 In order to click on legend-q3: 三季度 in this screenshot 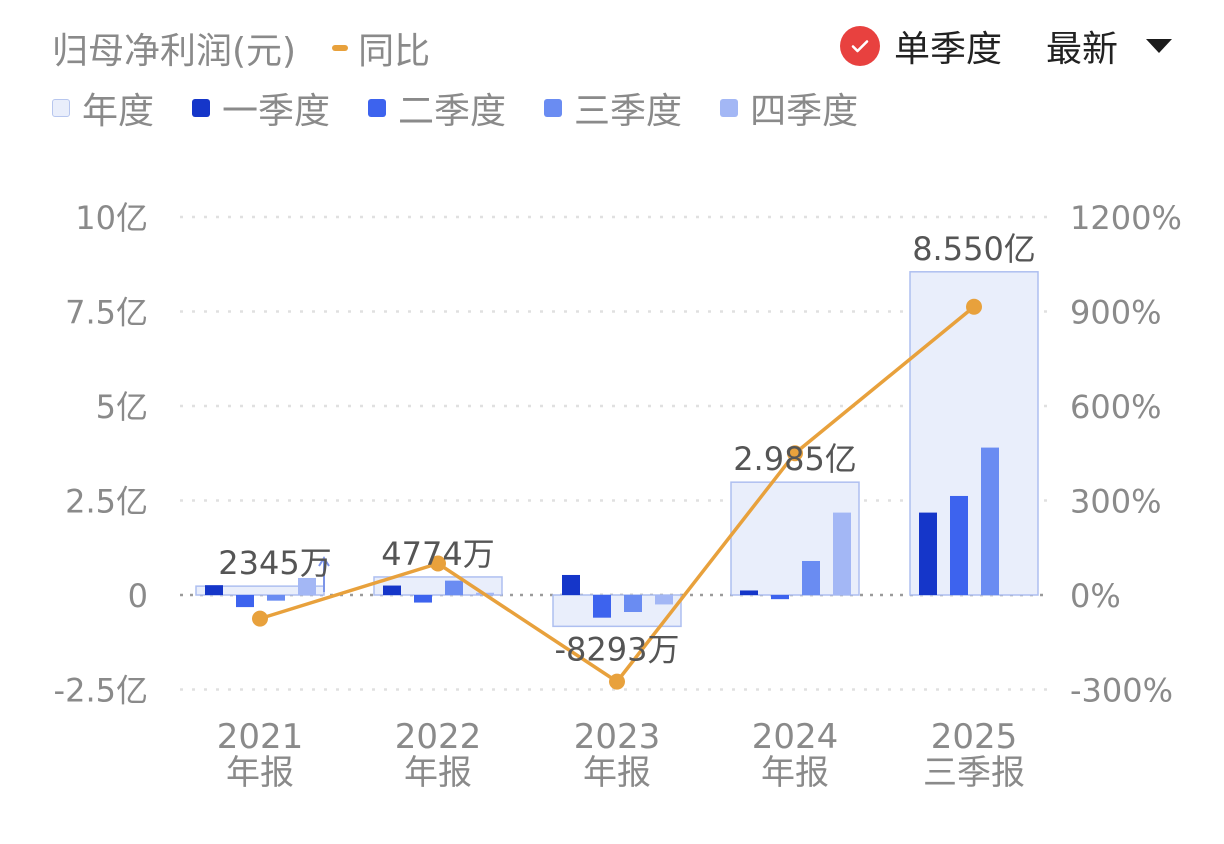, I will do `click(613, 108)`.